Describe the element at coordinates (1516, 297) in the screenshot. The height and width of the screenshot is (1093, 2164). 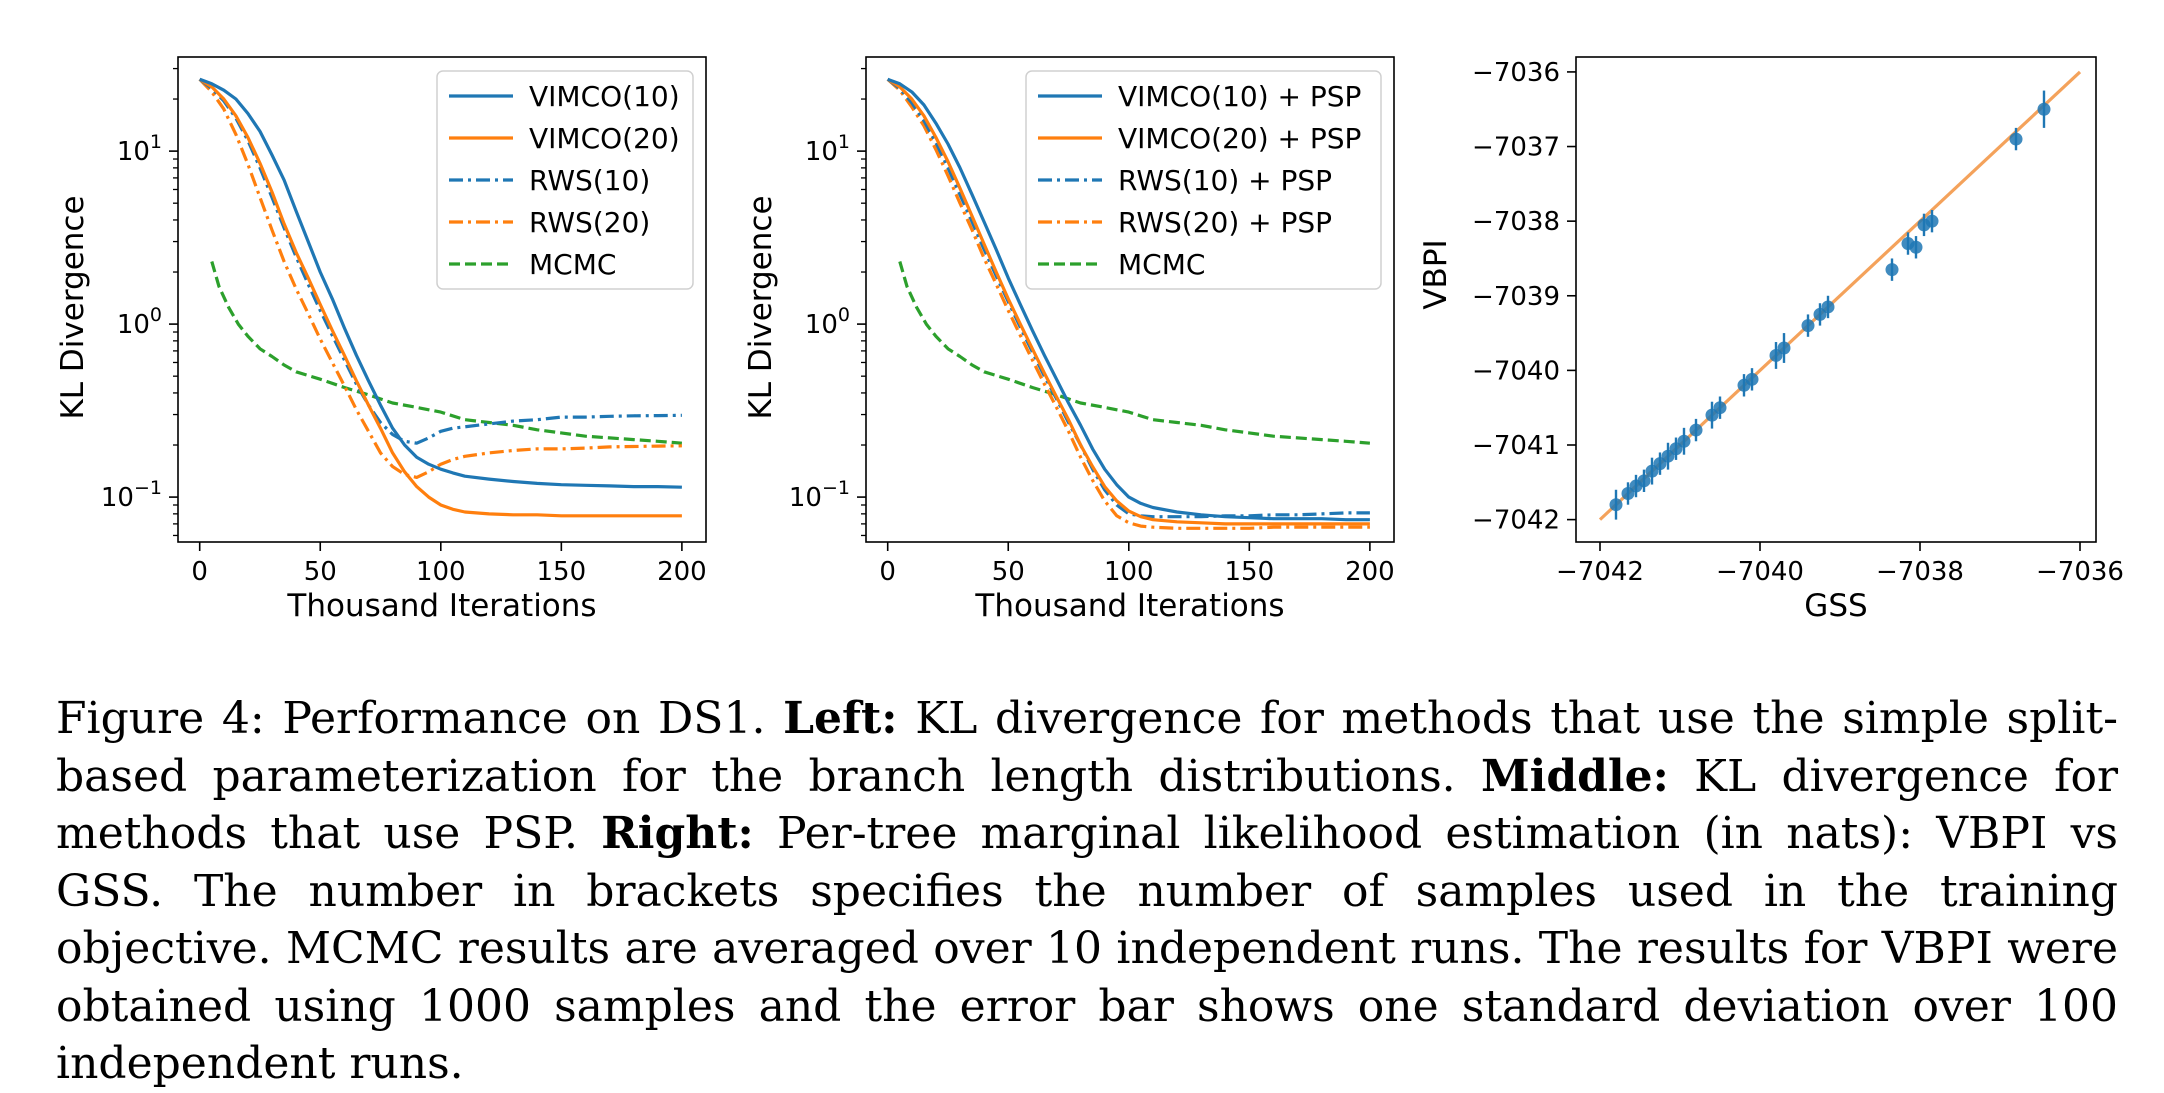
I see `y-tick-label: −7039` at that location.